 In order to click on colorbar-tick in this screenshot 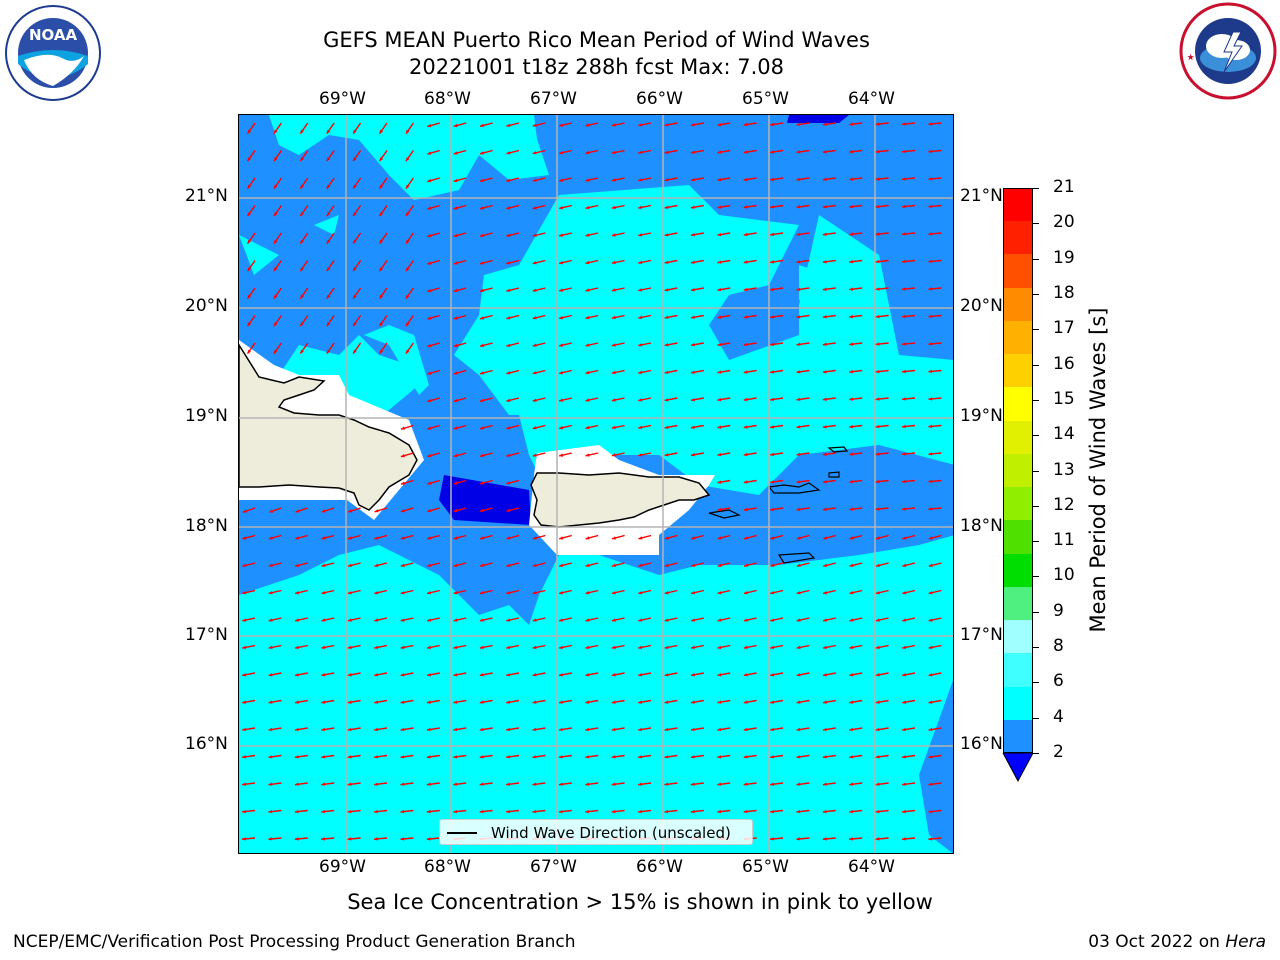, I will do `click(1036, 506)`.